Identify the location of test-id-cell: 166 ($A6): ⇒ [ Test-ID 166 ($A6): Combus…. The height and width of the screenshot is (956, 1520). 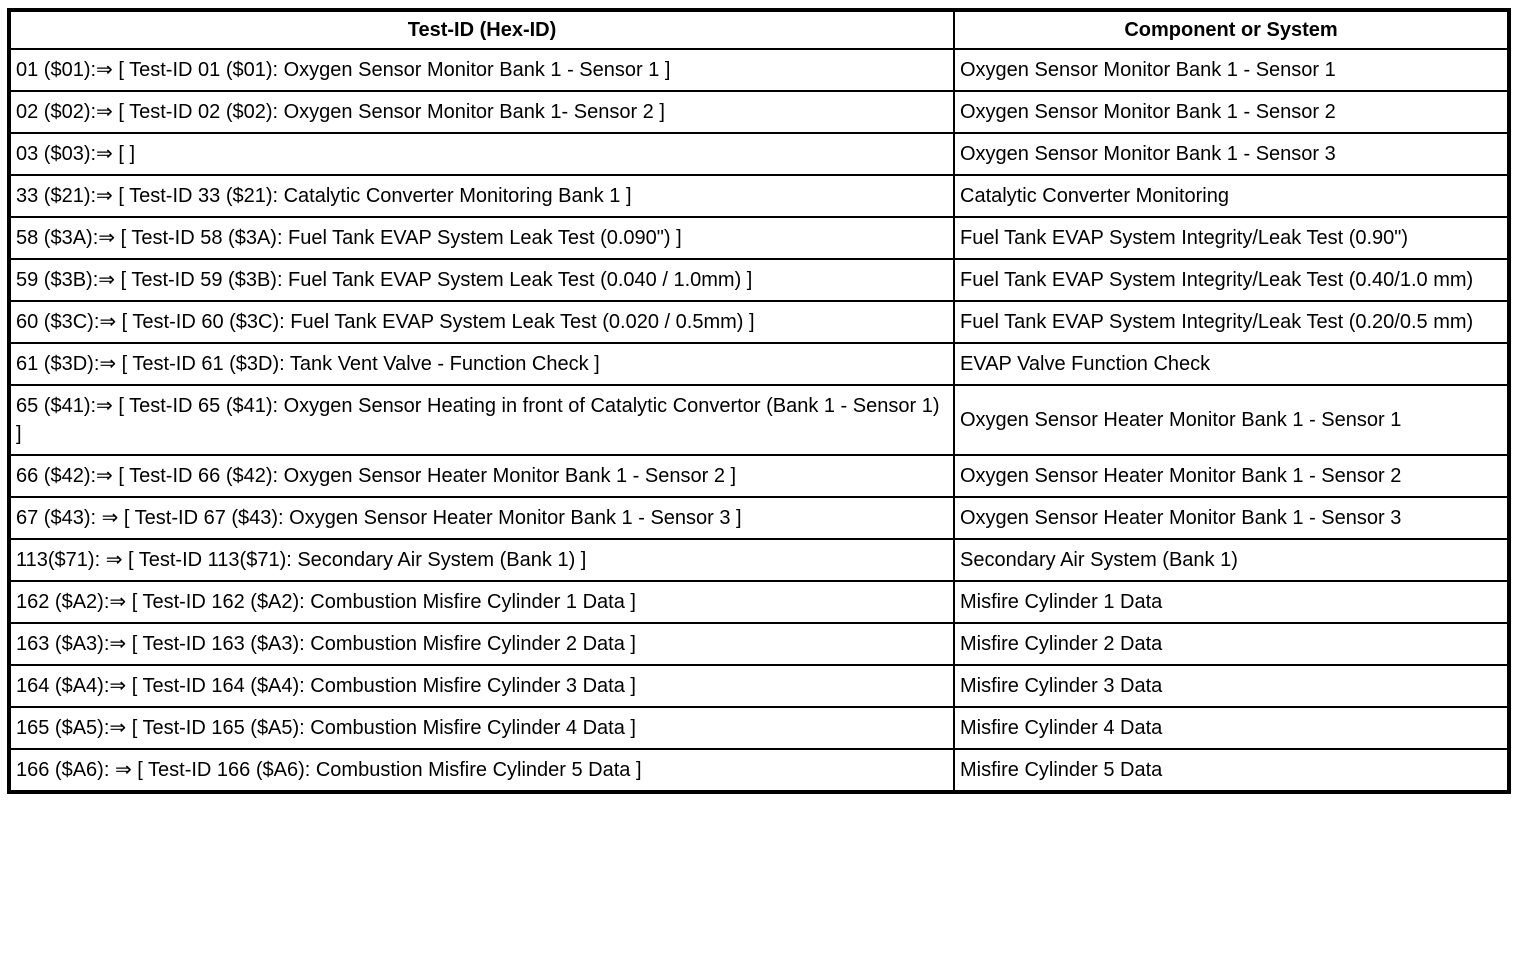
(481, 770).